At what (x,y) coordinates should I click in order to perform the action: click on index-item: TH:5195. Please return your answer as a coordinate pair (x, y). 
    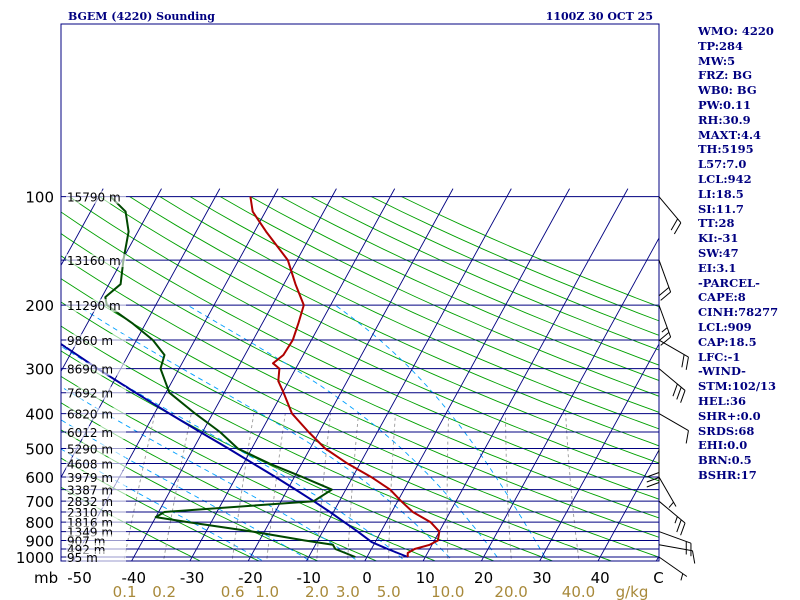
    Looking at the image, I should click on (726, 149).